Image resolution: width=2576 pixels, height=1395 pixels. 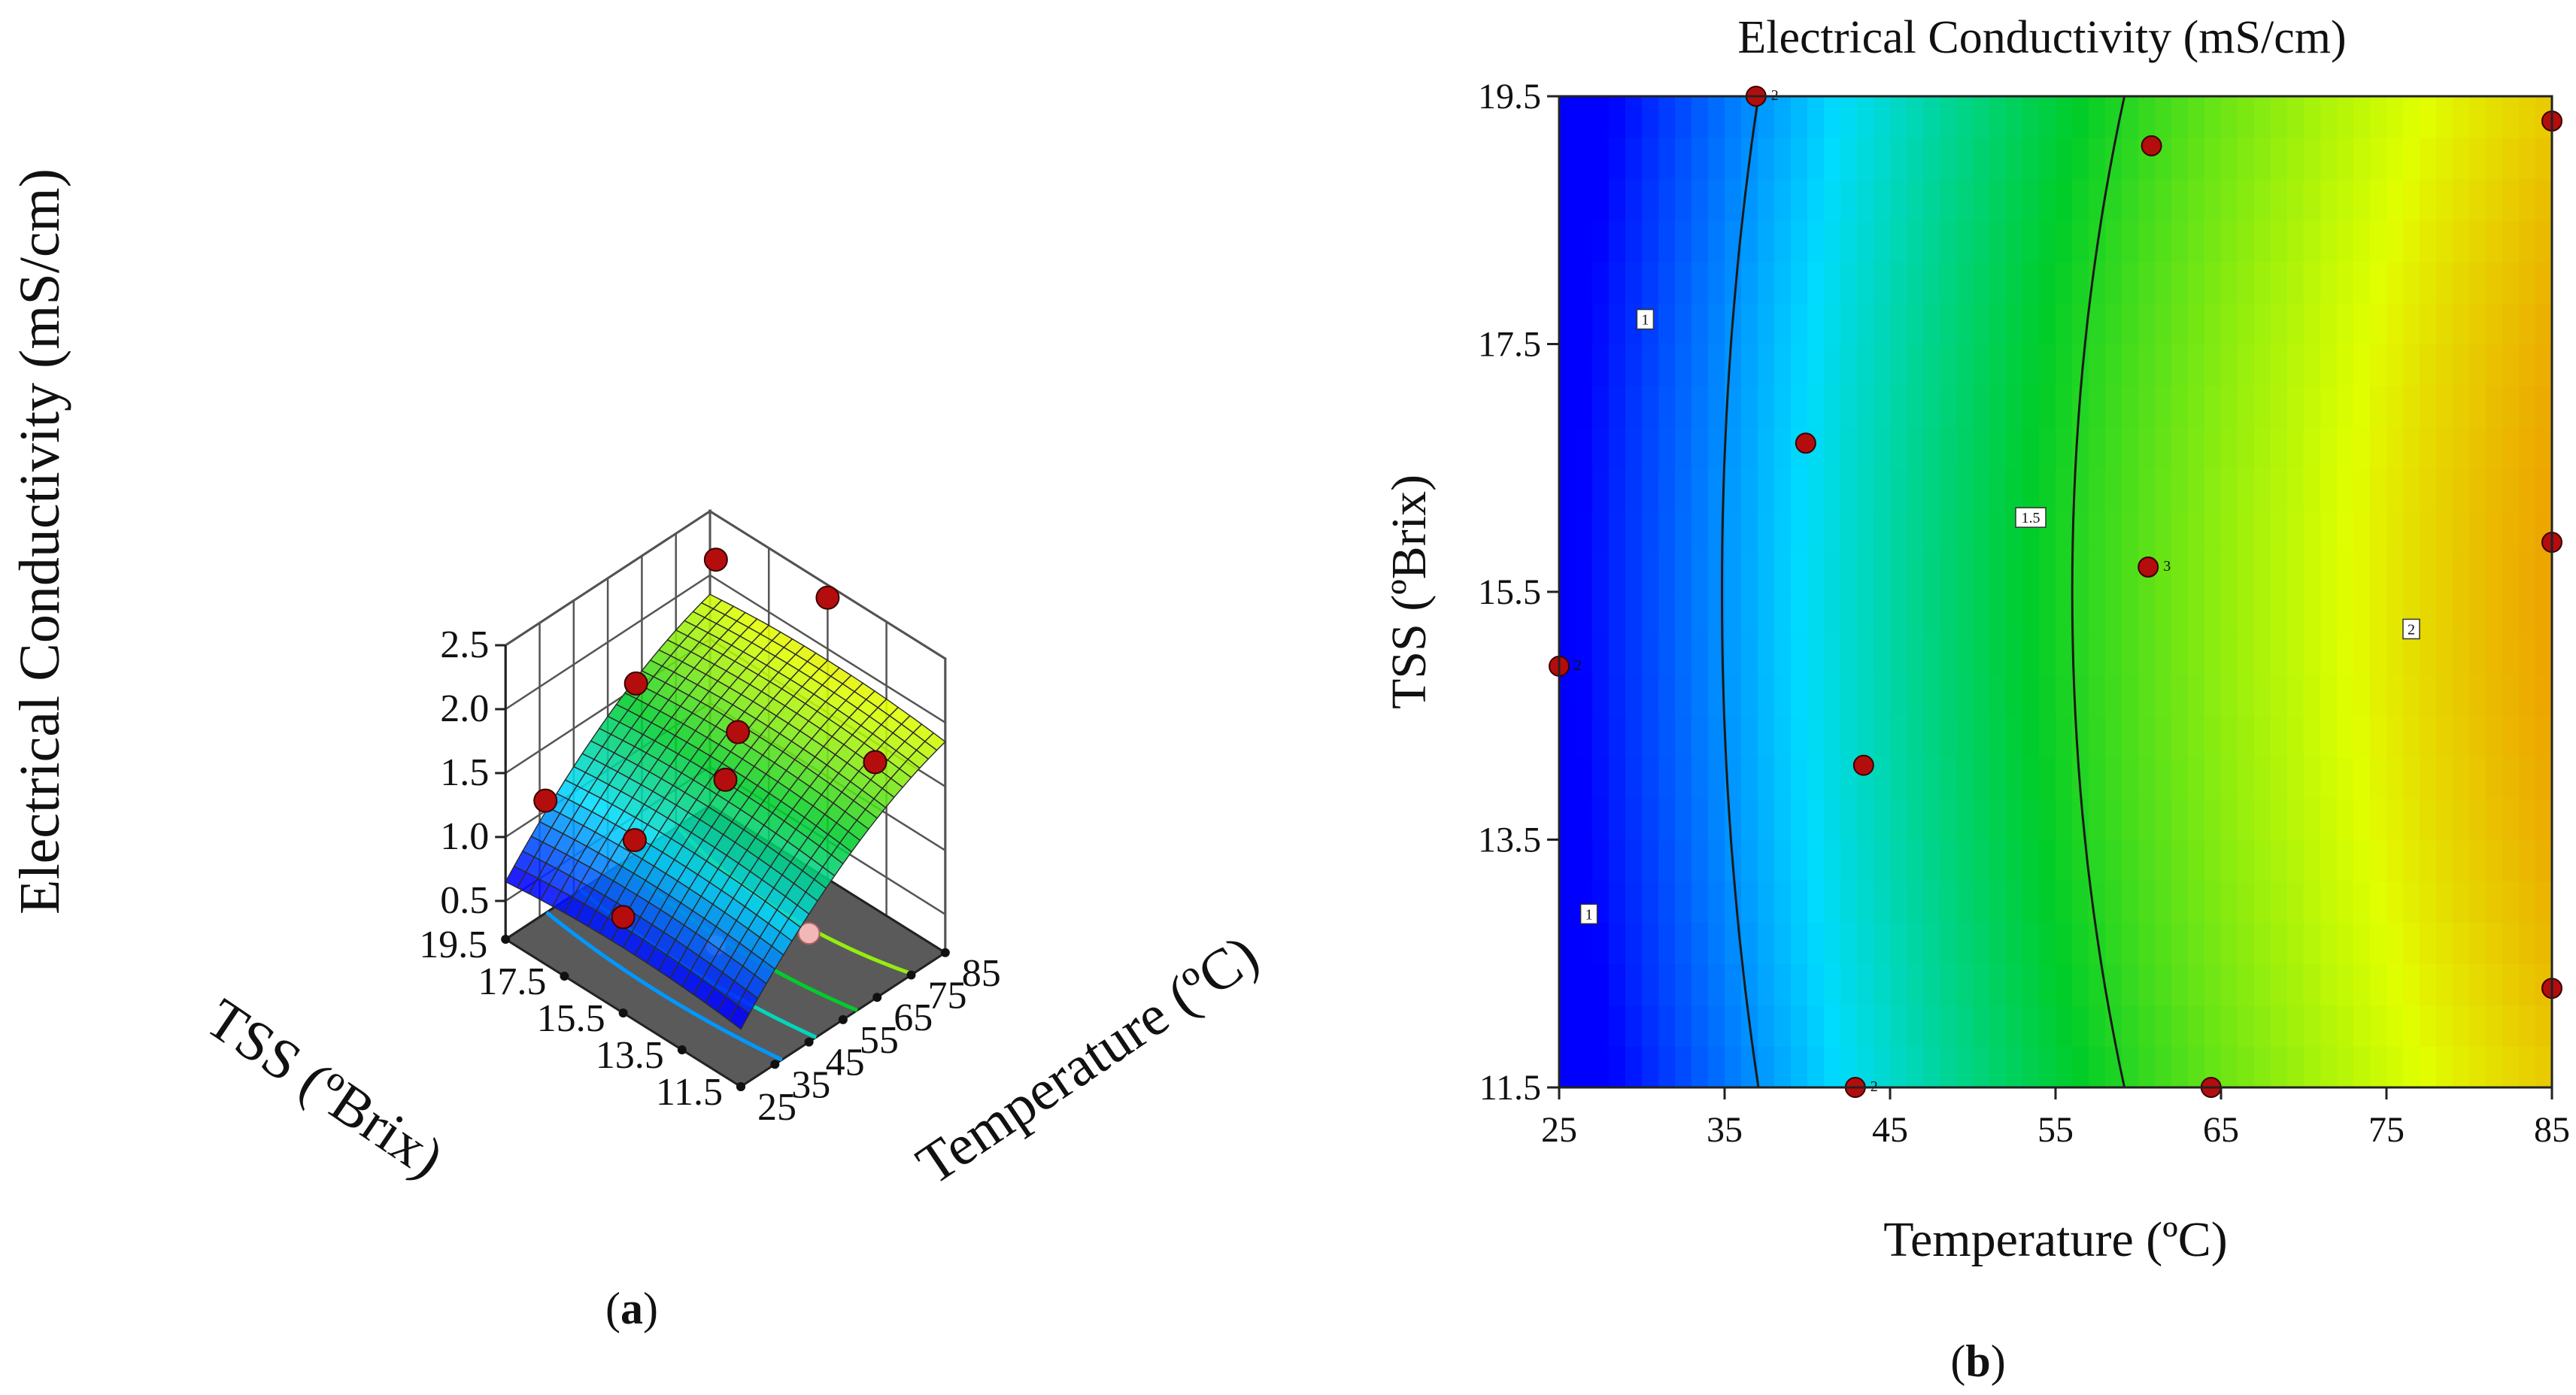 What do you see at coordinates (740, 1086) in the screenshot?
I see `x-axis-tick` at bounding box center [740, 1086].